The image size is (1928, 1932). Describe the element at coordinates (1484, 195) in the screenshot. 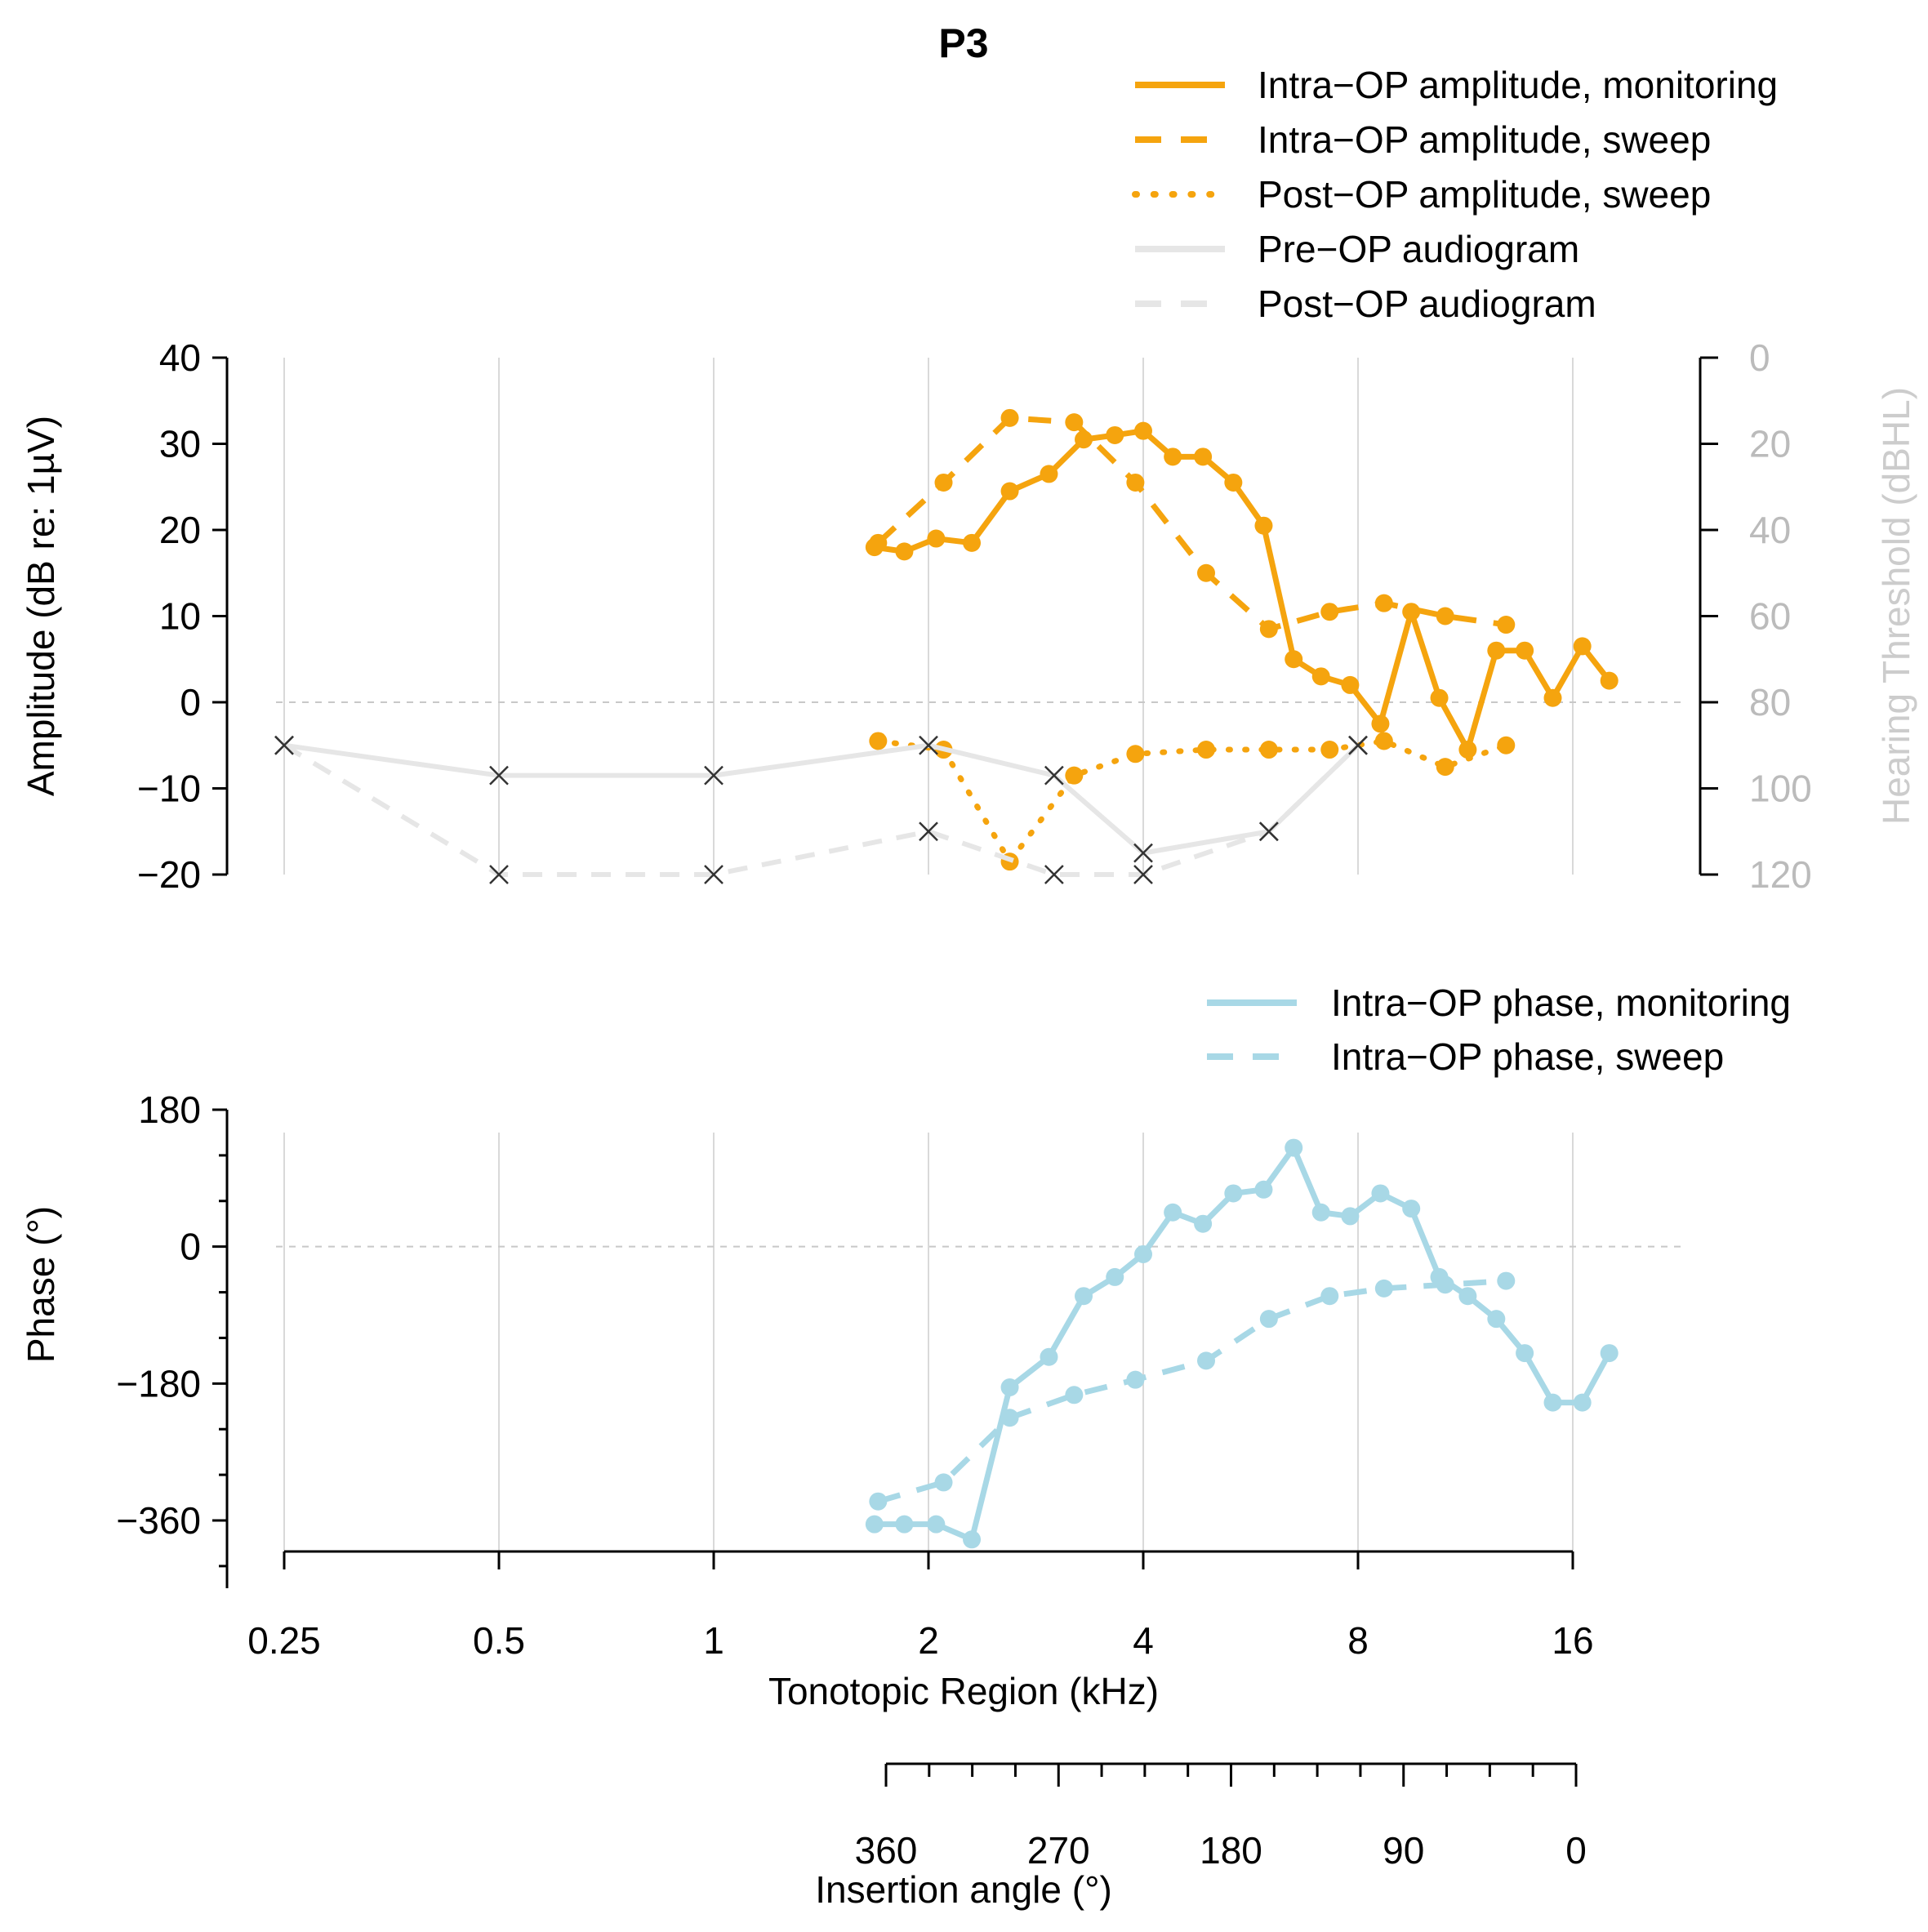

I see `legend-label-amplitude: Post−OP amplitude, sweep` at that location.